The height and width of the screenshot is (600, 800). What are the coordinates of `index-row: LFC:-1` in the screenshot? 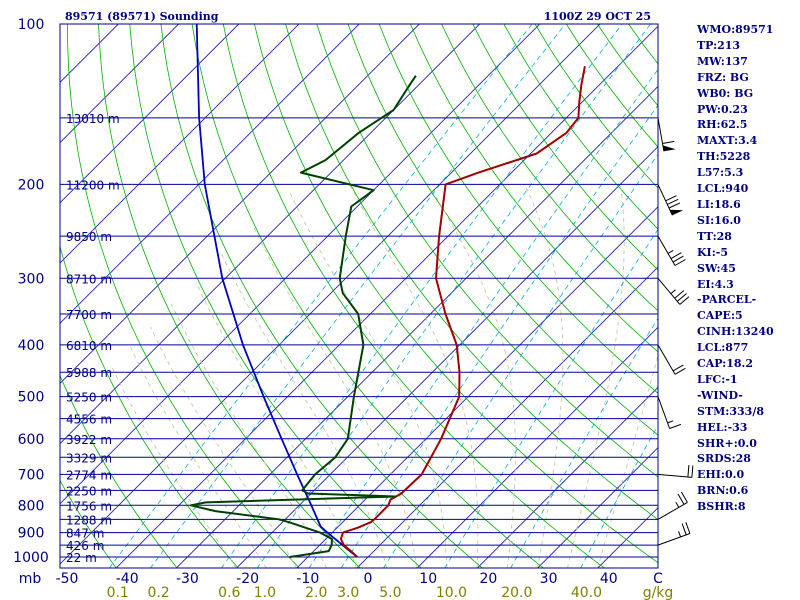 It's located at (717, 379).